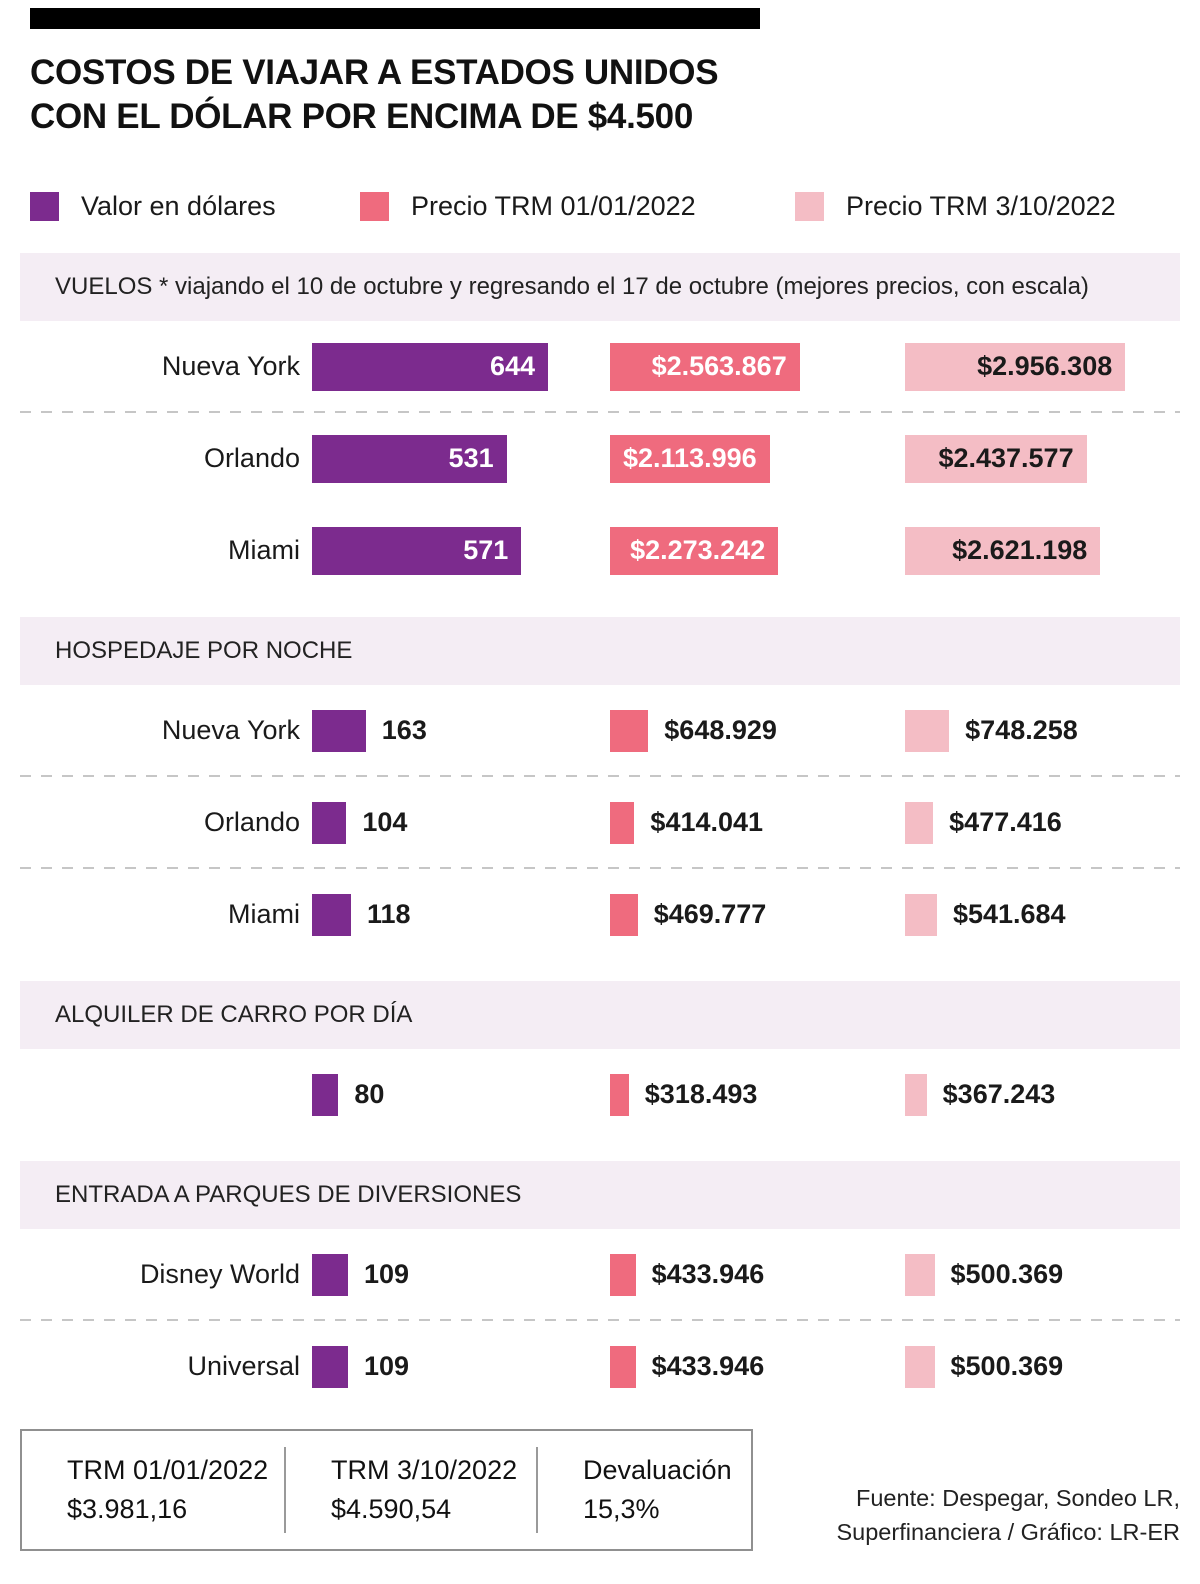 The width and height of the screenshot is (1200, 1584). I want to click on chart-row: Nueva York 163 $648.929 $748.258, so click(600, 731).